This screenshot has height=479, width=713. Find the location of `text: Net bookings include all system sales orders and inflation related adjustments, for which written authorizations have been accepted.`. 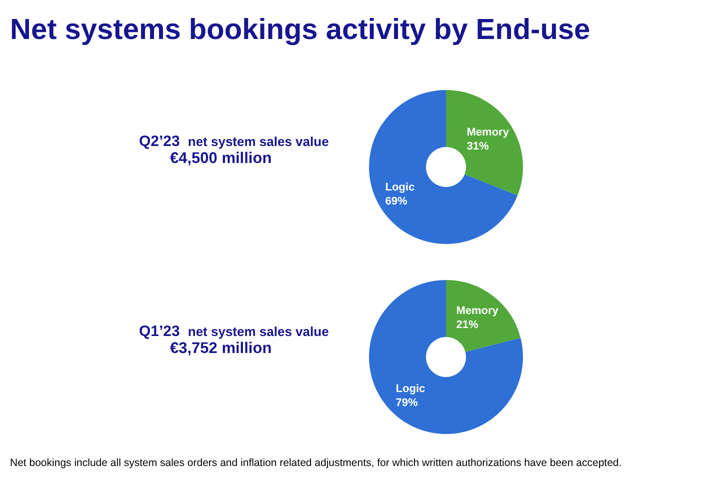

text: Net bookings include all system sales orders and inflation related adjustments, for which written authorizations have been accepted. is located at coordinates (316, 463).